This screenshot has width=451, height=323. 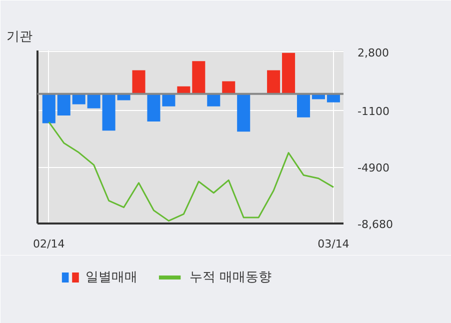 I want to click on y-tick-label: -1100, so click(x=374, y=111).